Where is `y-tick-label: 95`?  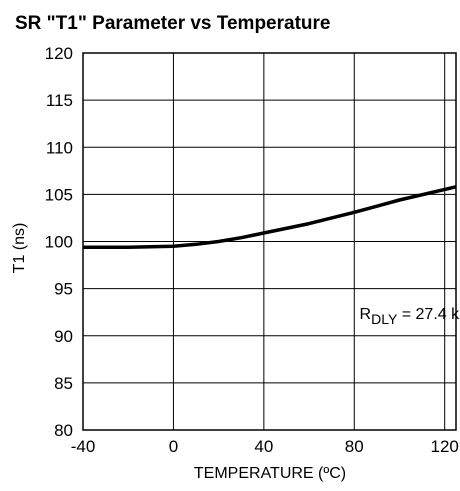 y-tick-label: 95 is located at coordinates (63, 289).